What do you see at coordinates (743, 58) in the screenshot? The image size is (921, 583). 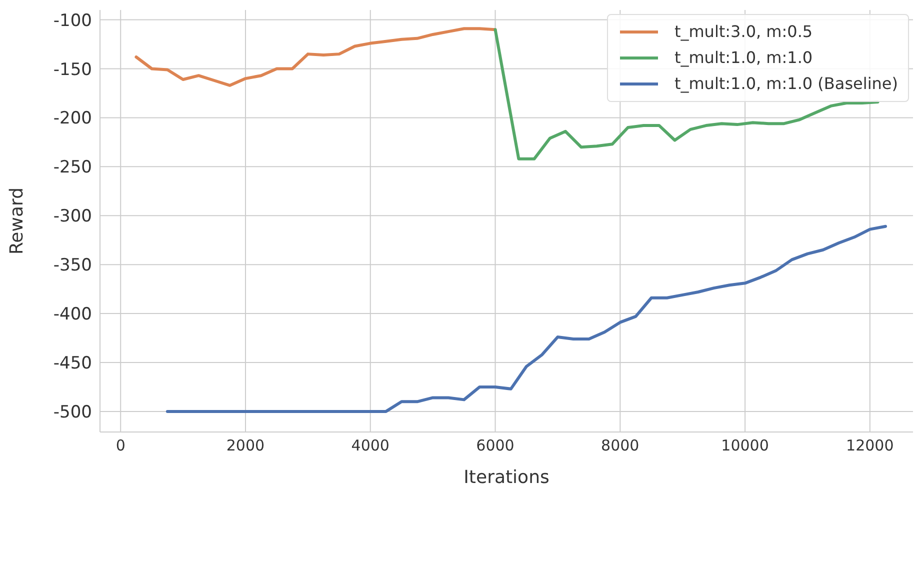 I see `legend-label: t_mult:1.0, m:1.0` at bounding box center [743, 58].